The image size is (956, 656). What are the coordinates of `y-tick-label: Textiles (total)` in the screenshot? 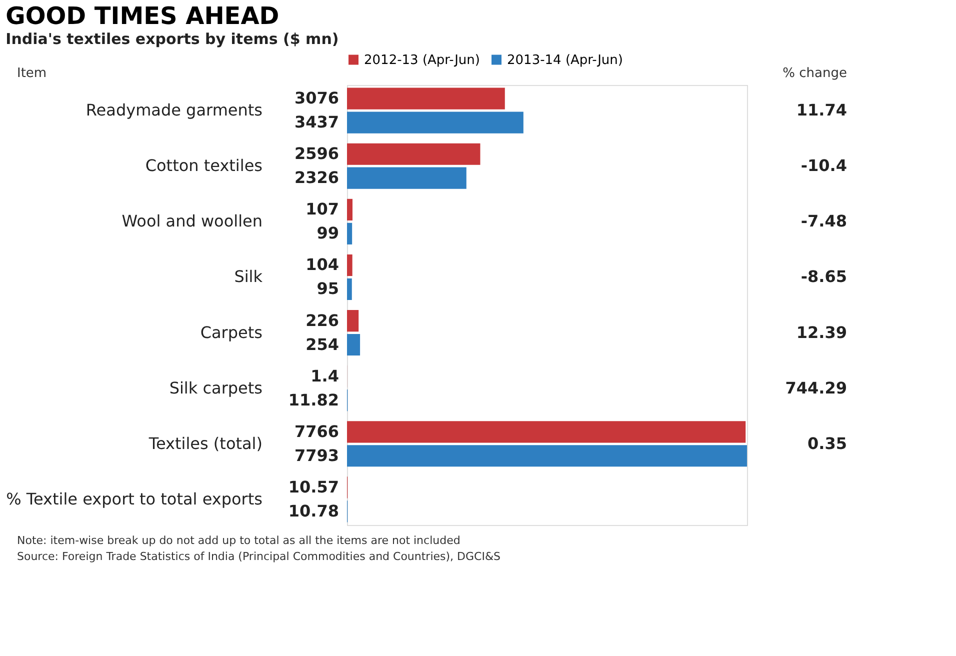 It's located at (205, 443).